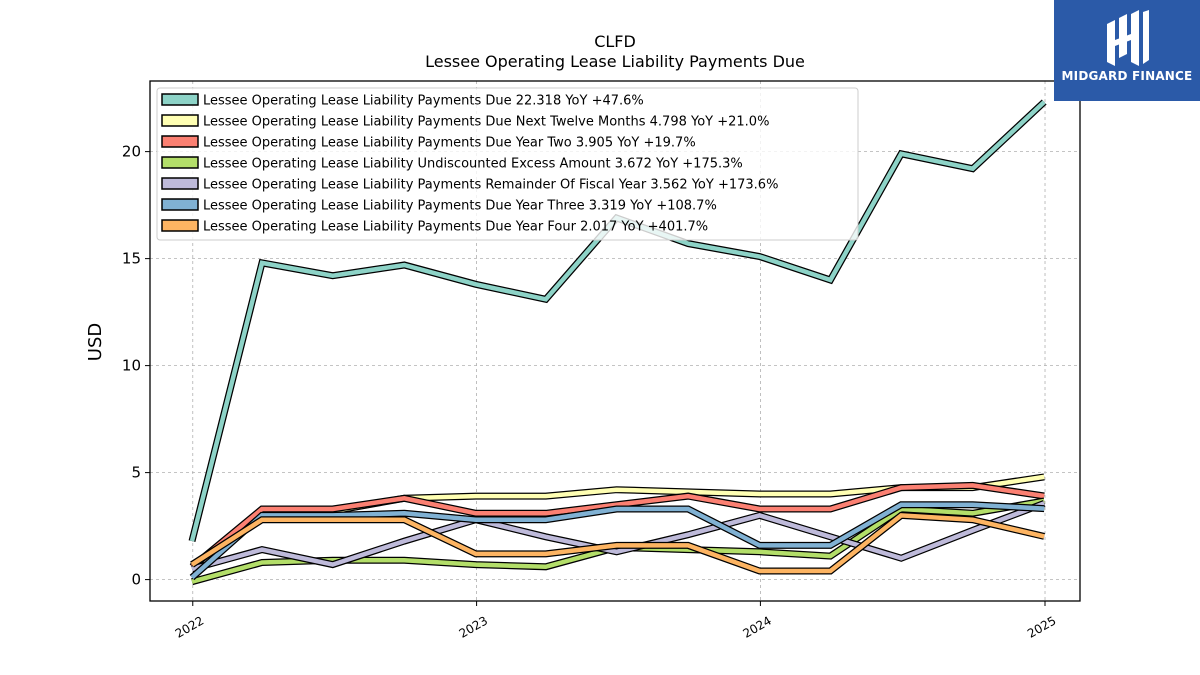  Describe the element at coordinates (131, 152) in the screenshot. I see `y-tick-label: 20` at that location.